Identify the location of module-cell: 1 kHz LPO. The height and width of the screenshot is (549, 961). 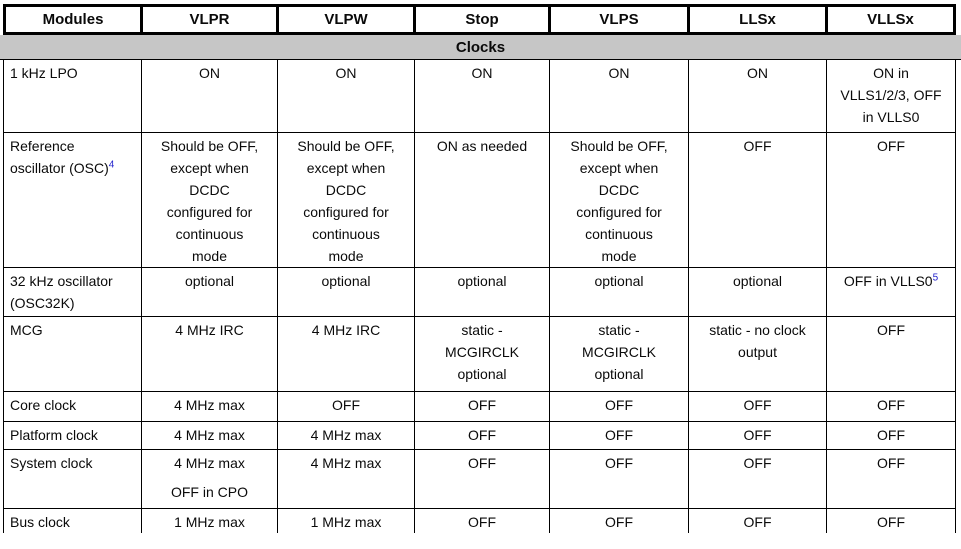
(73, 96).